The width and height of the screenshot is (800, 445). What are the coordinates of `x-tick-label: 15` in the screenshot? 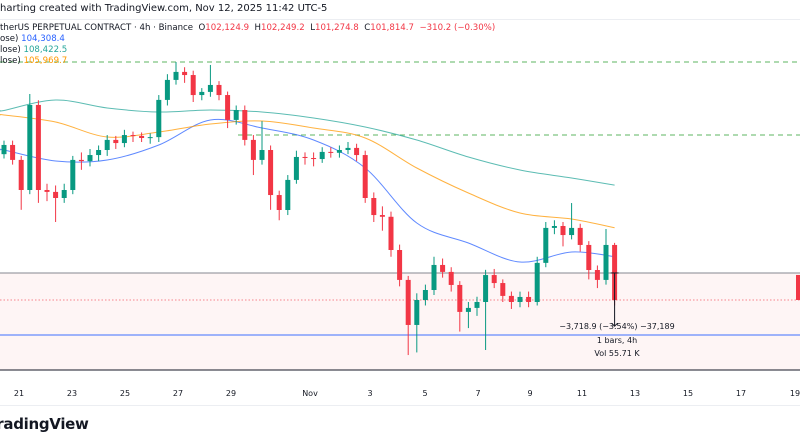 It's located at (688, 393).